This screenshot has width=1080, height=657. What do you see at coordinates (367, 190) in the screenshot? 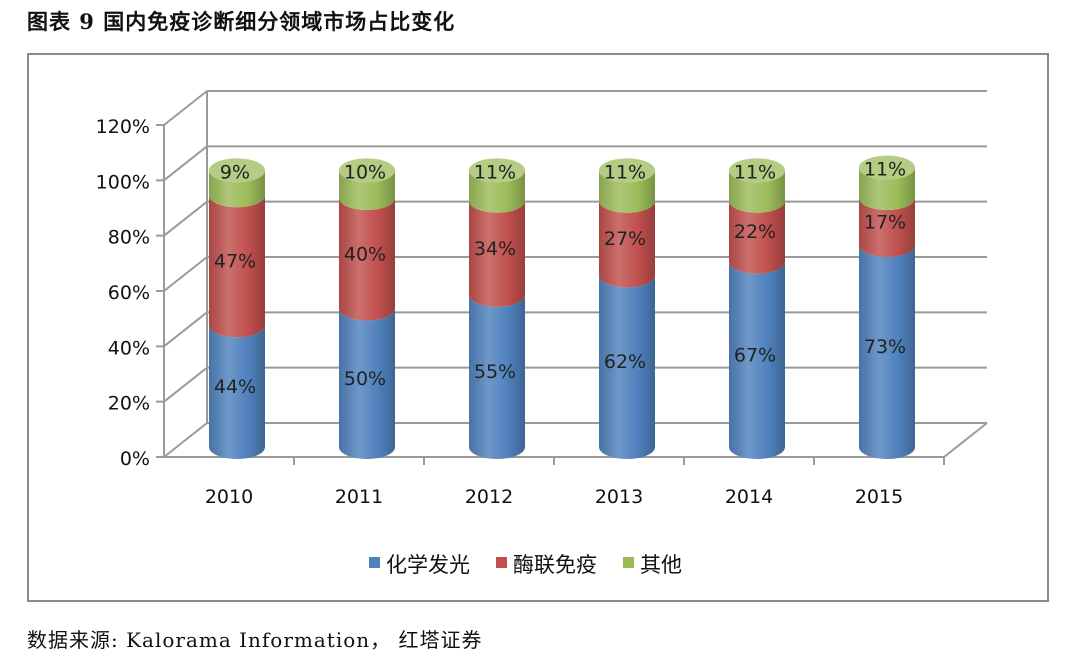
I see `bar-segment-其他-2011` at bounding box center [367, 190].